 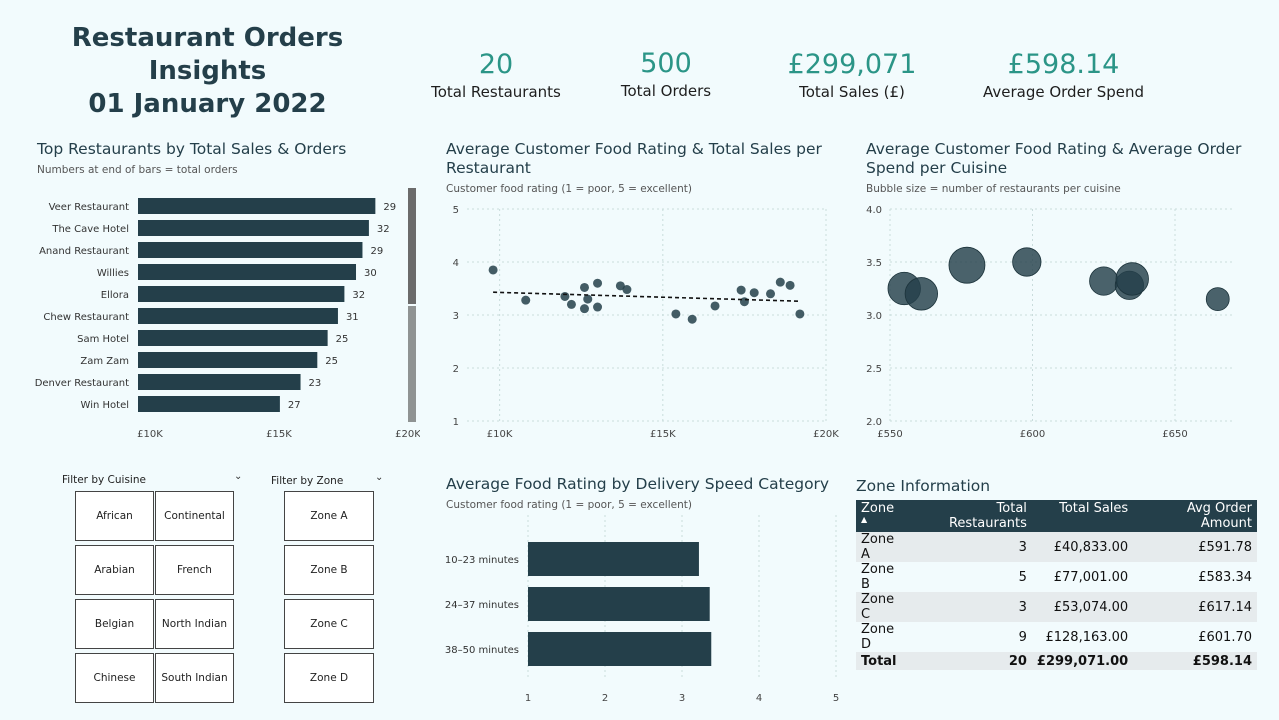 I want to click on table-cell: £40,833.00, so click(x=1082, y=547).